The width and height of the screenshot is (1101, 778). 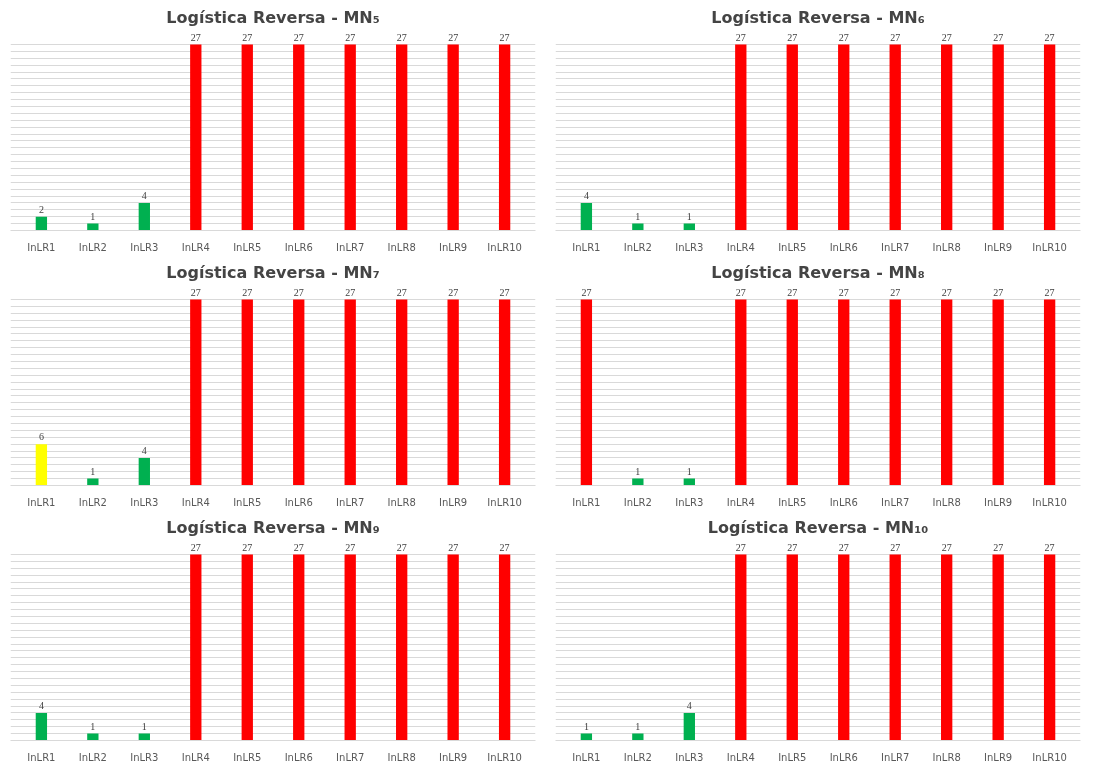 I want to click on chart-title: Logística Reversa - MN₉, so click(x=273, y=527).